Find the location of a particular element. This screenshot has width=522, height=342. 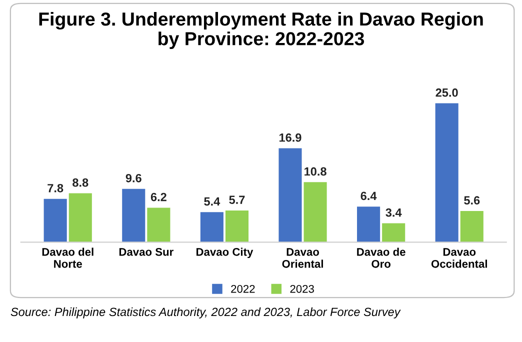

data-label: 5.4 is located at coordinates (212, 201).